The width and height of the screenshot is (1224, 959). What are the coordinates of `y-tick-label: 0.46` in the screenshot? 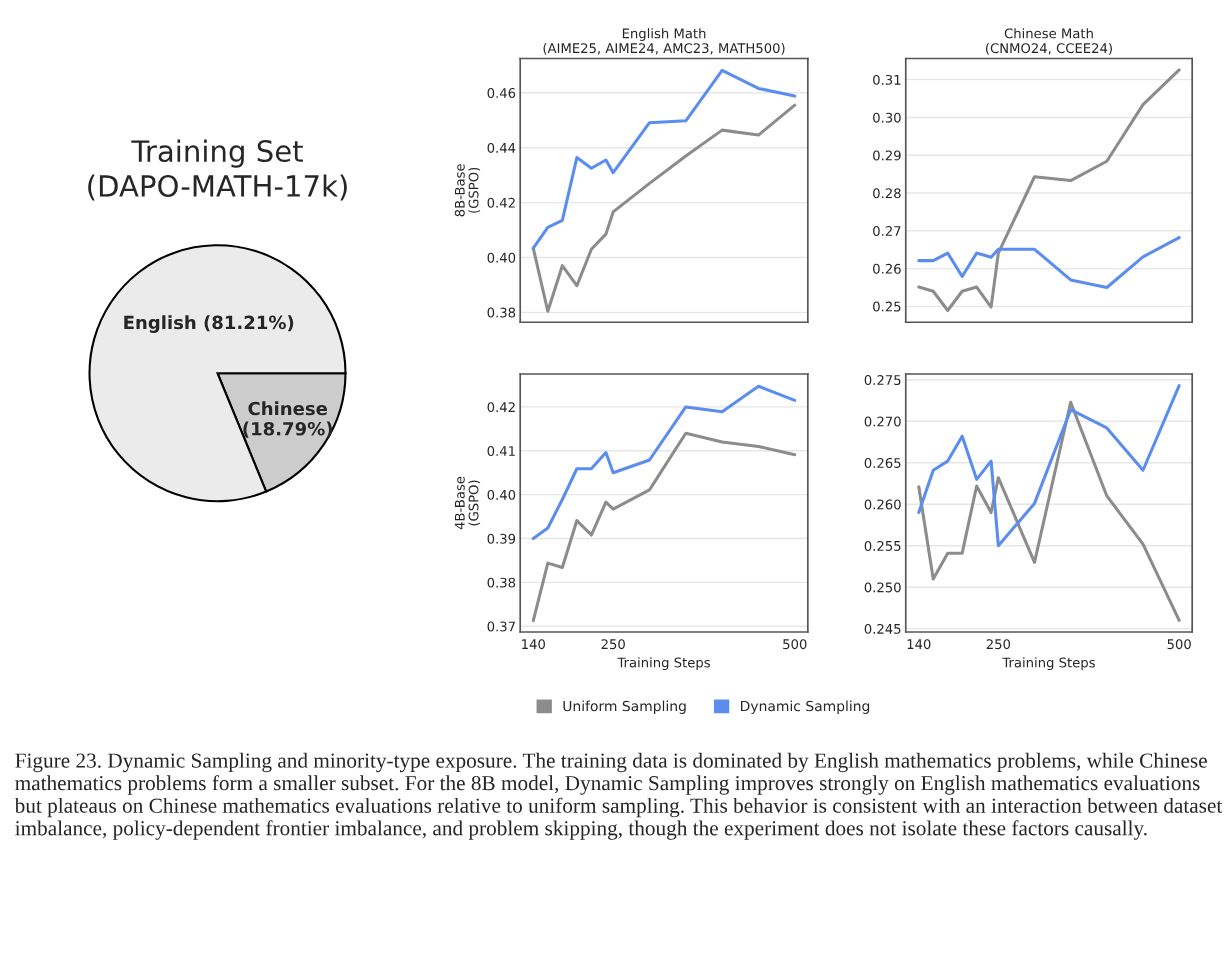 It's located at (501, 93).